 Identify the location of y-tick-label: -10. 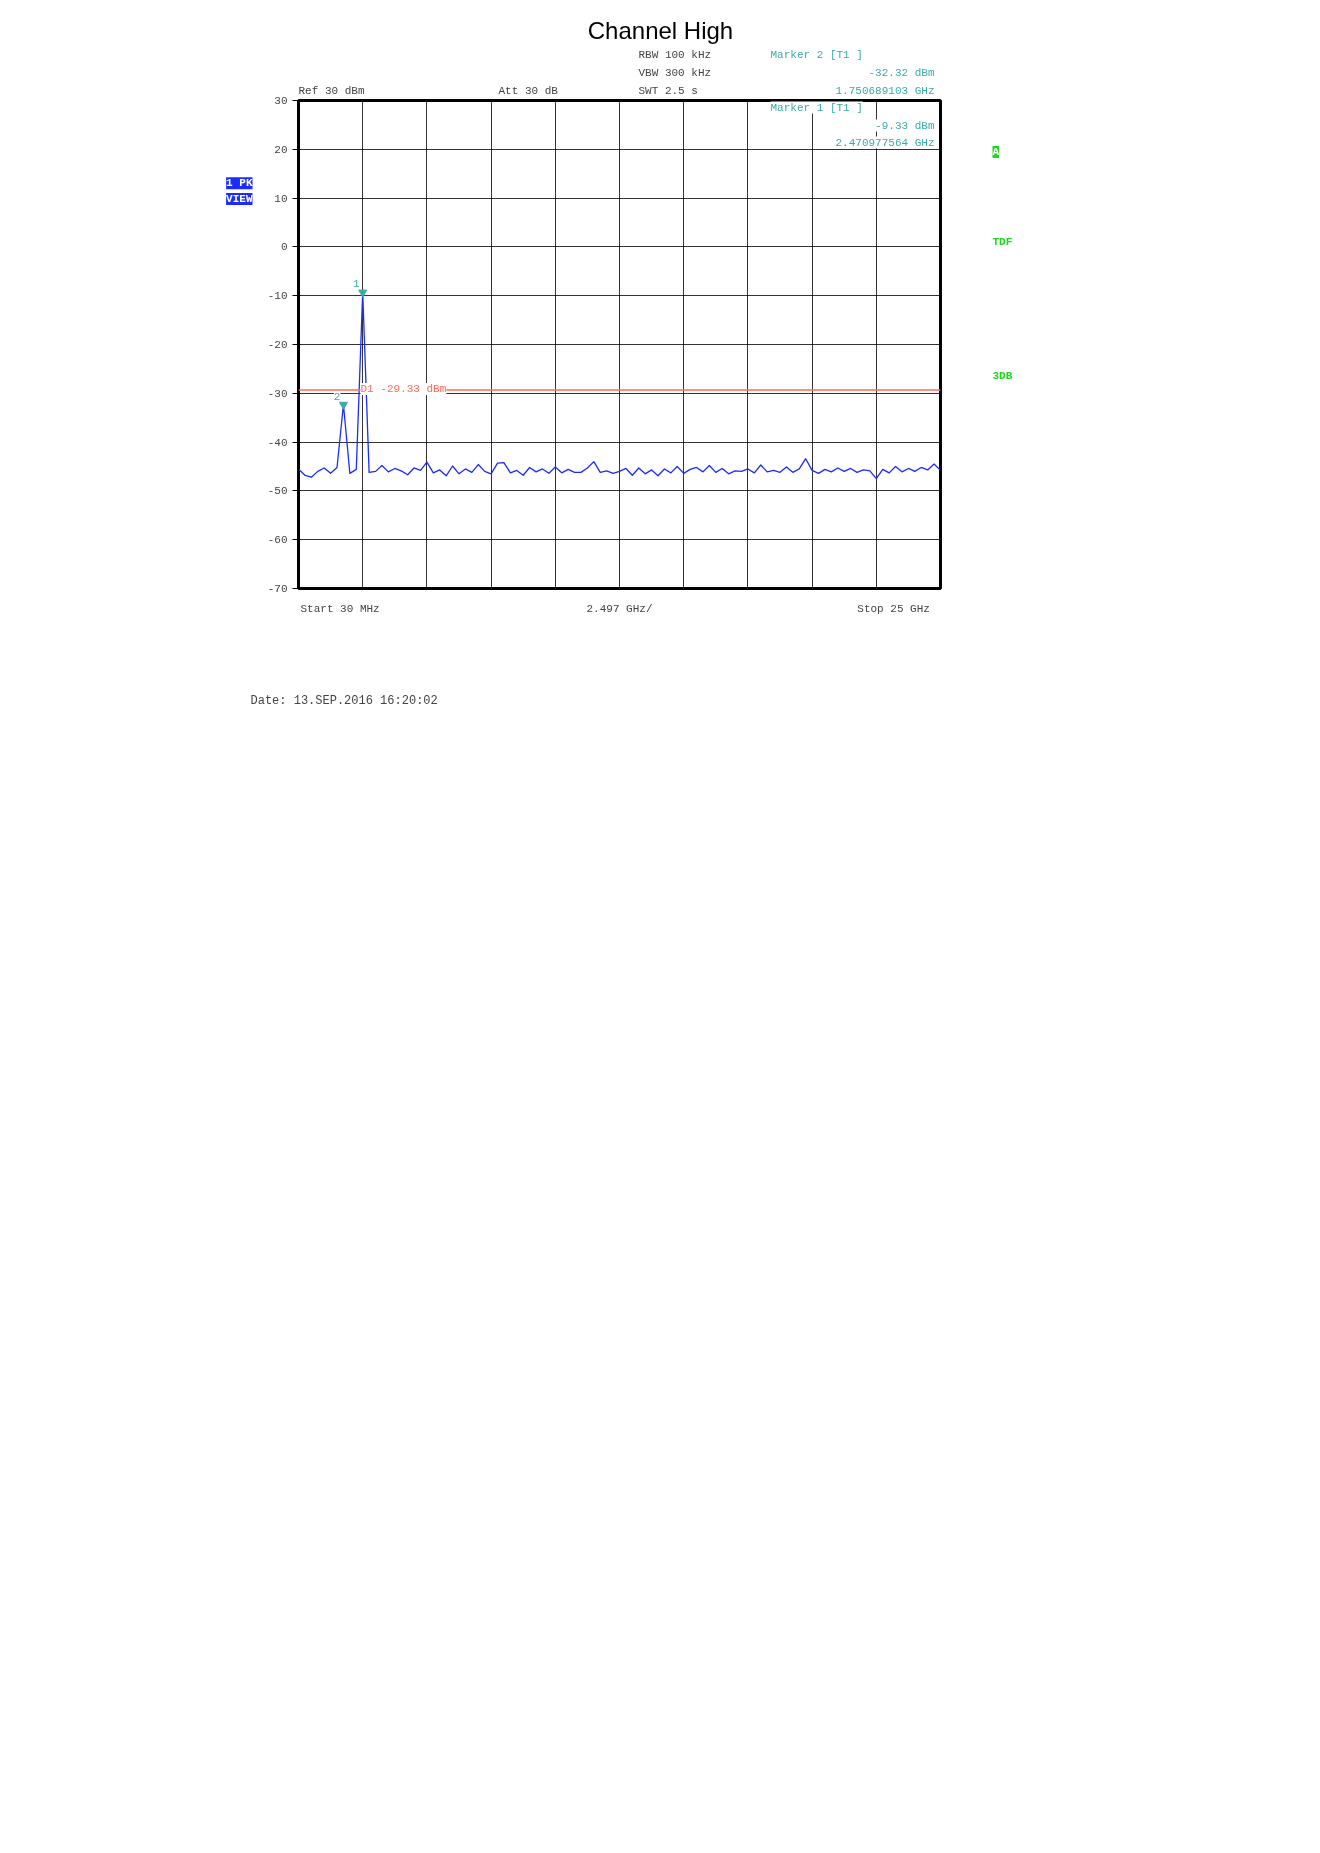
(277, 296).